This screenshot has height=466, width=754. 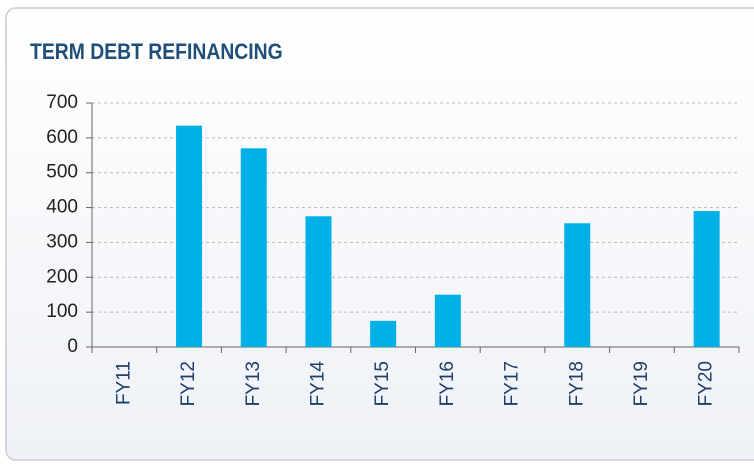 What do you see at coordinates (123, 383) in the screenshot?
I see `x-tick-label: FY11` at bounding box center [123, 383].